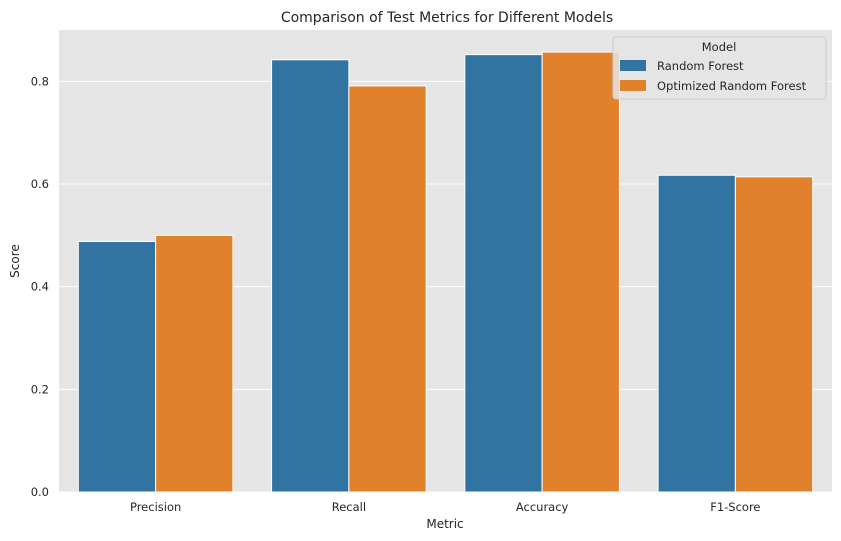  I want to click on x-tick-label: Precision, so click(155, 507).